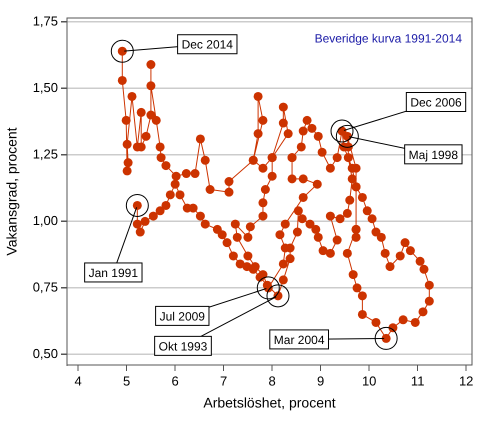 The width and height of the screenshot is (486, 430). Describe the element at coordinates (388, 38) in the screenshot. I see `text: Beveridge kurva 1991-2014` at that location.